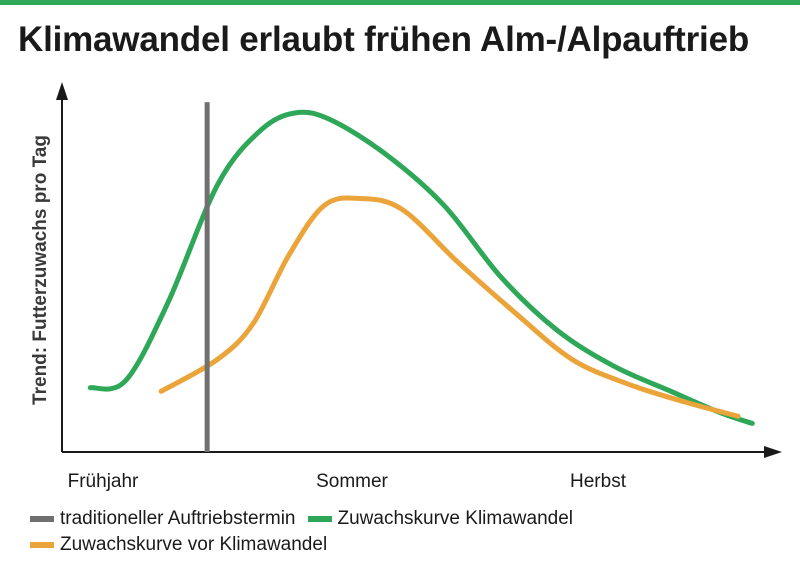 The height and width of the screenshot is (574, 800). Describe the element at coordinates (103, 481) in the screenshot. I see `x-tick-label: Frühjahr` at that location.